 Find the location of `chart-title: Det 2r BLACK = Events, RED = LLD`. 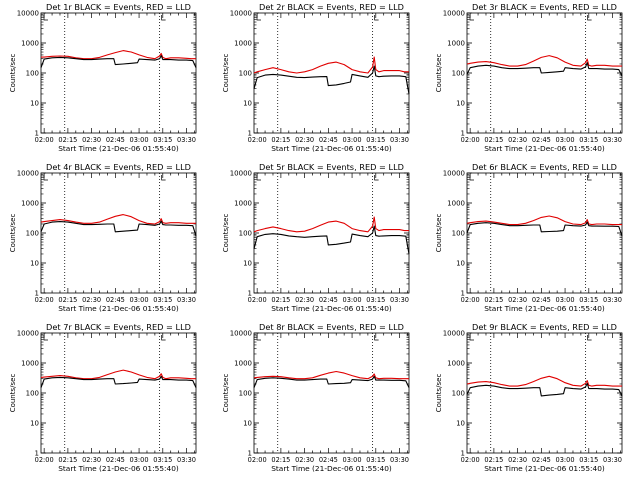

chart-title: Det 2r BLACK = Events, RED = LLD is located at coordinates (331, 7).